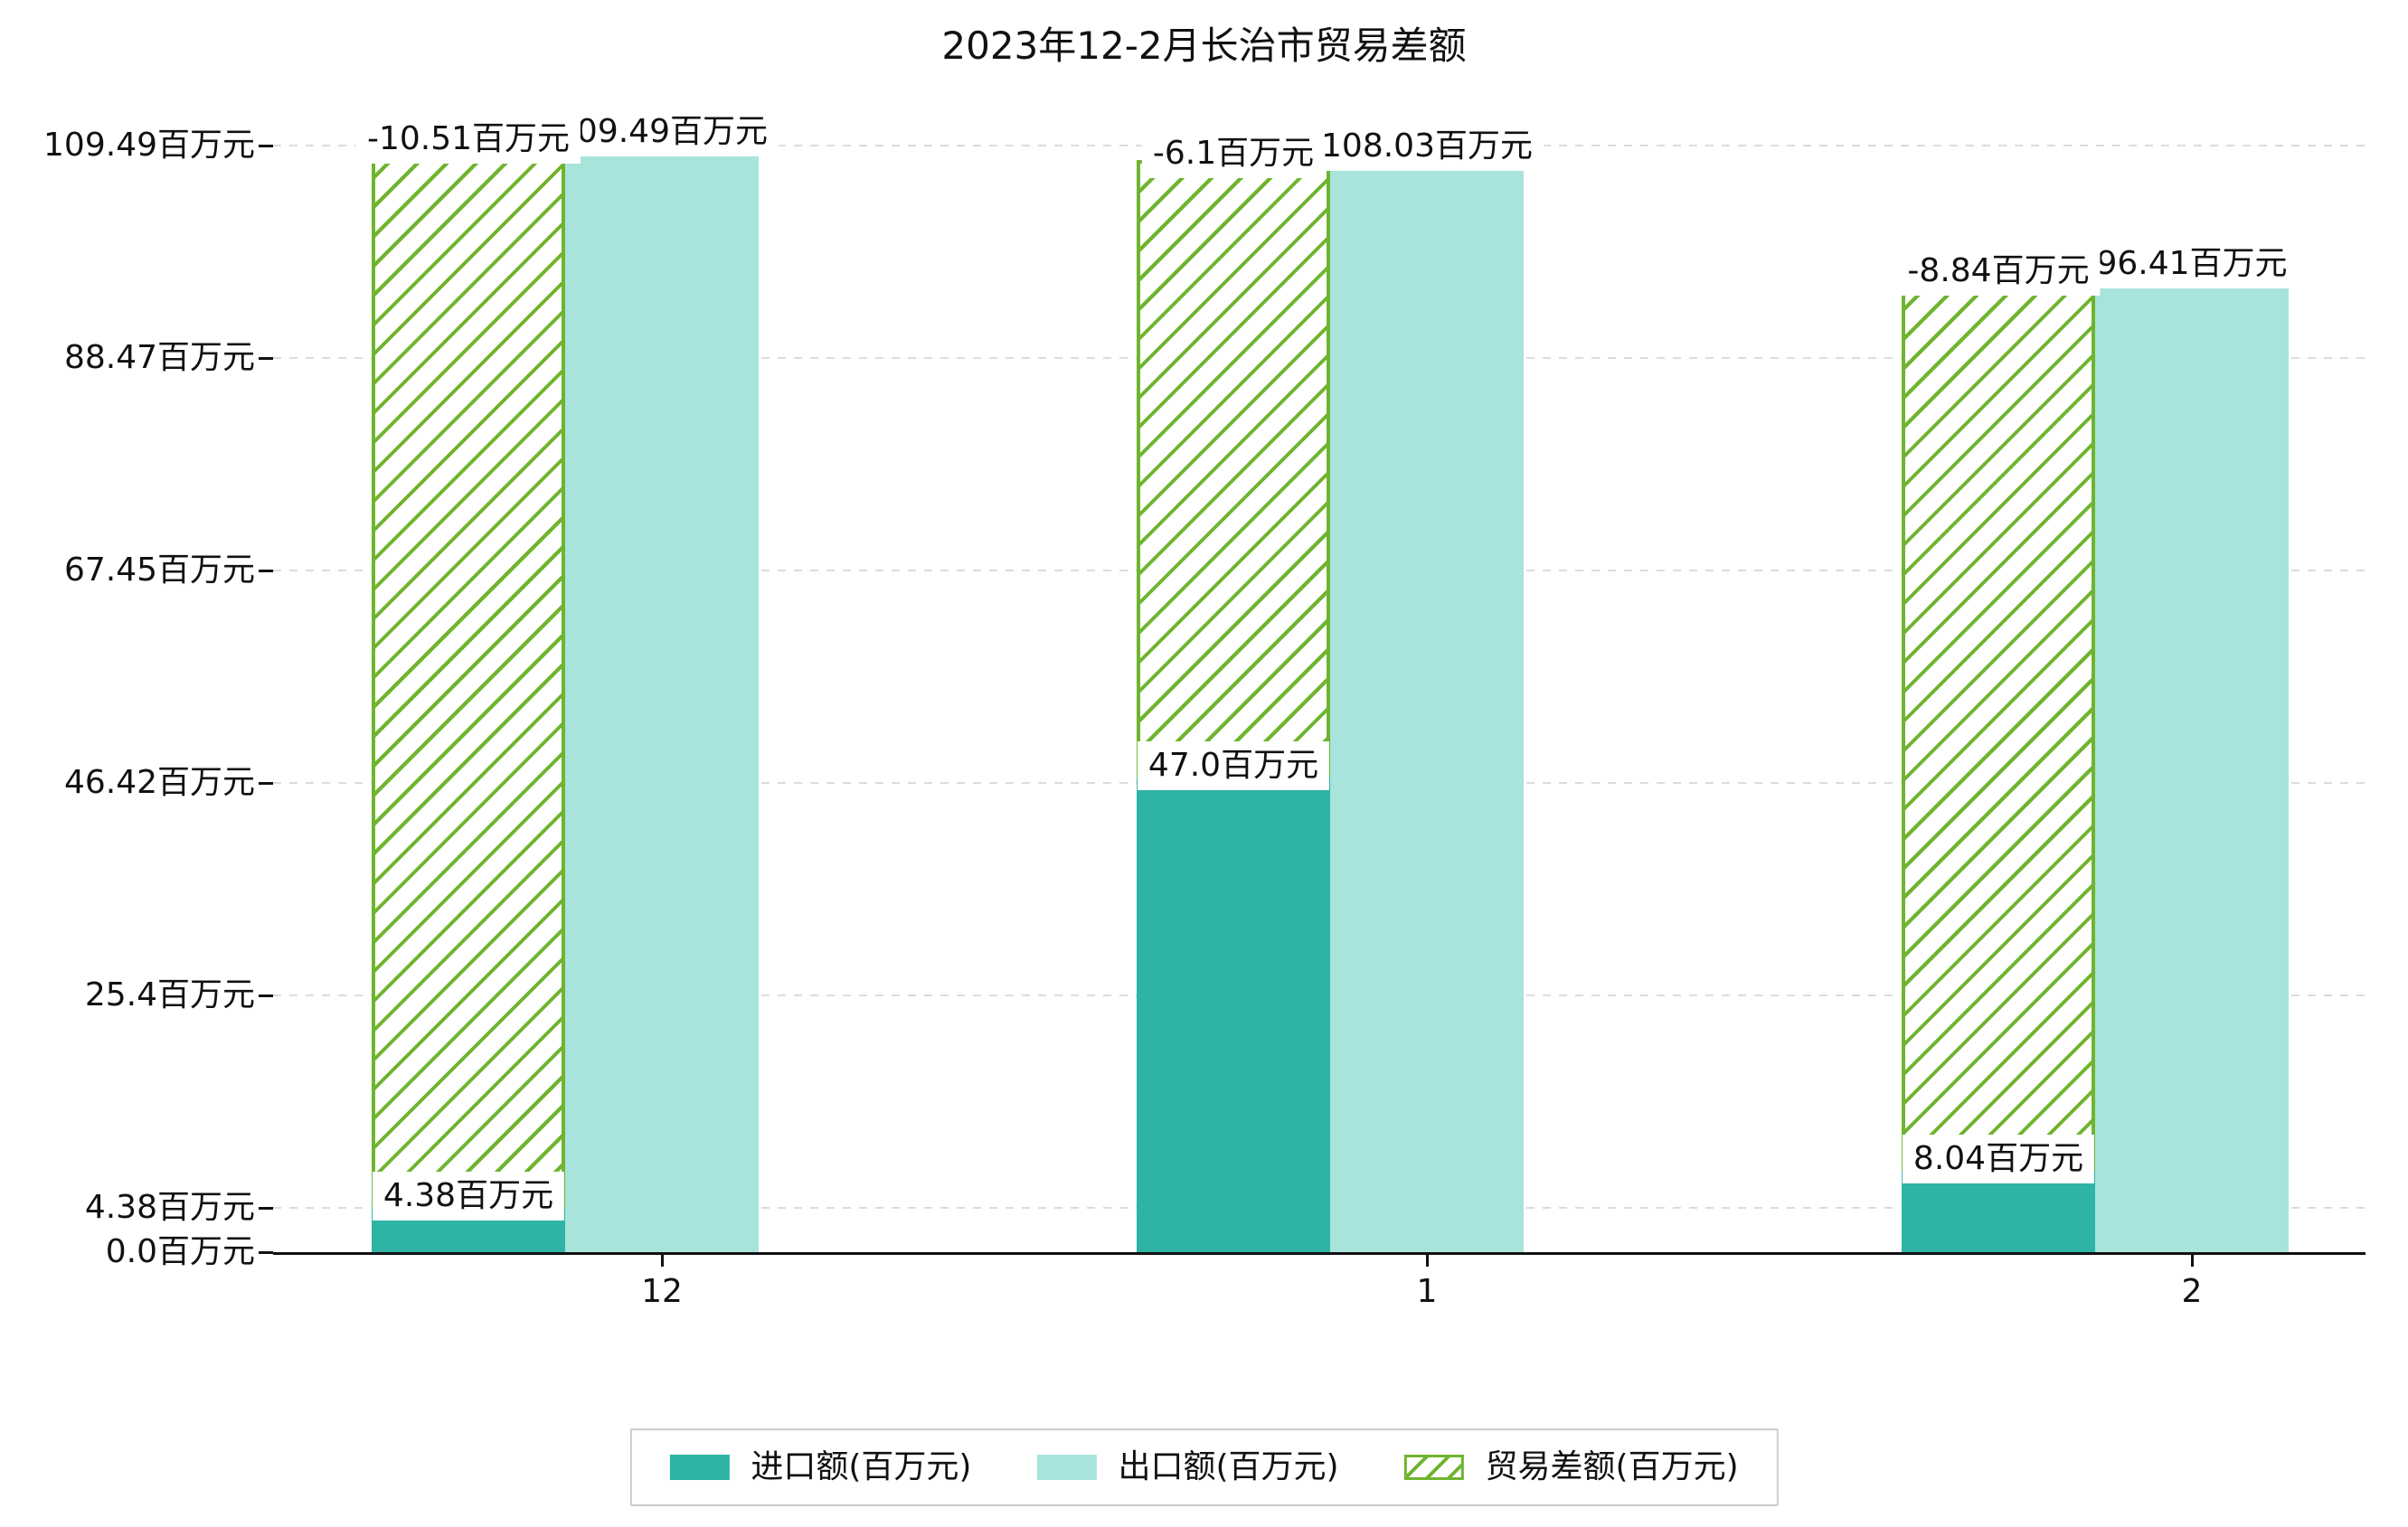  I want to click on legend-item-exports: 出口额(百万元), so click(1187, 1467).